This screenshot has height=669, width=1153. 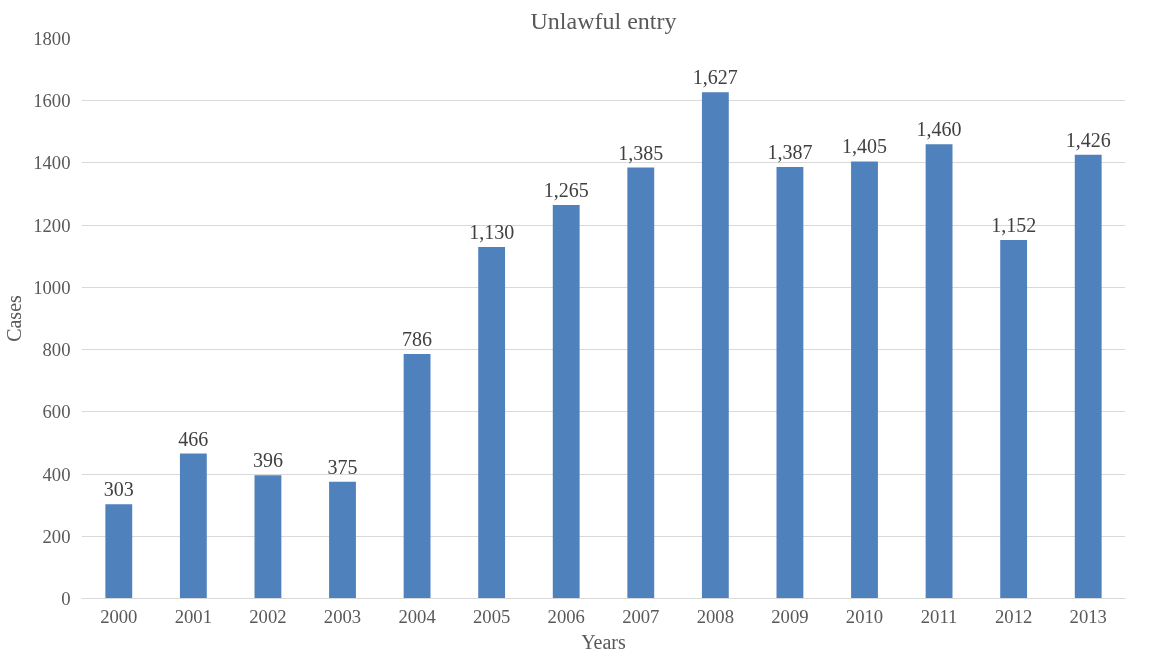 I want to click on data-label: 1,405, so click(x=864, y=146).